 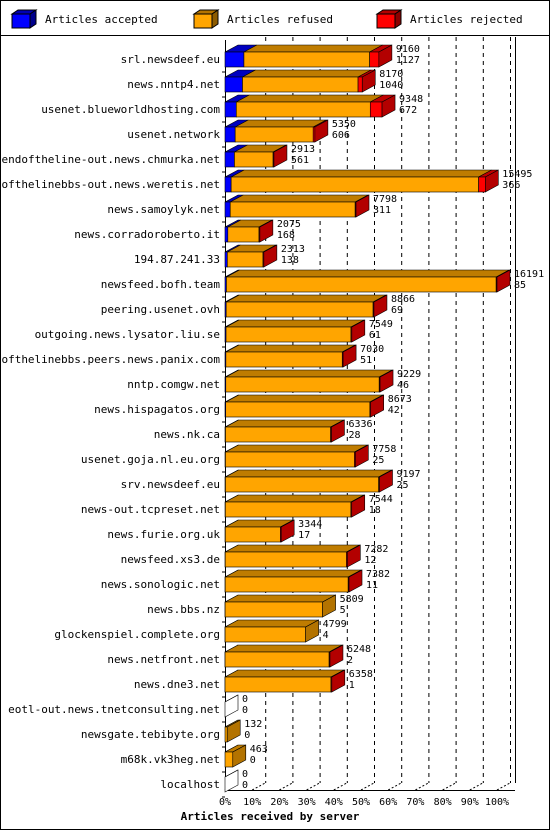 What do you see at coordinates (280, 19) in the screenshot?
I see `legend-label: Articles refused` at bounding box center [280, 19].